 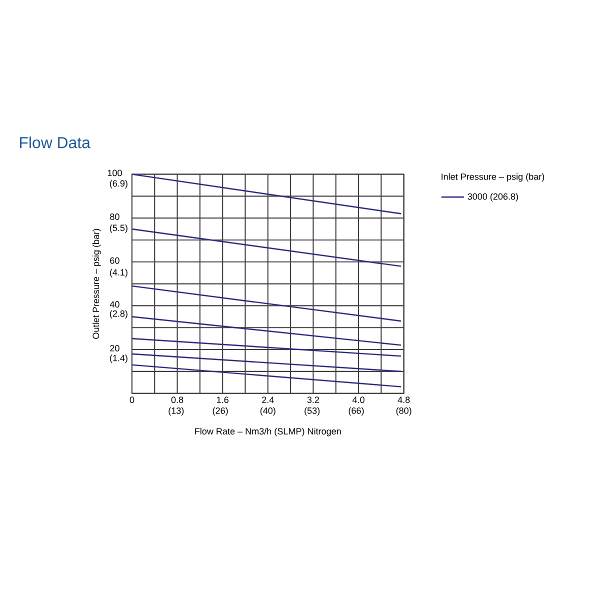 What do you see at coordinates (358, 399) in the screenshot?
I see `x-tick-label: 4.0` at bounding box center [358, 399].